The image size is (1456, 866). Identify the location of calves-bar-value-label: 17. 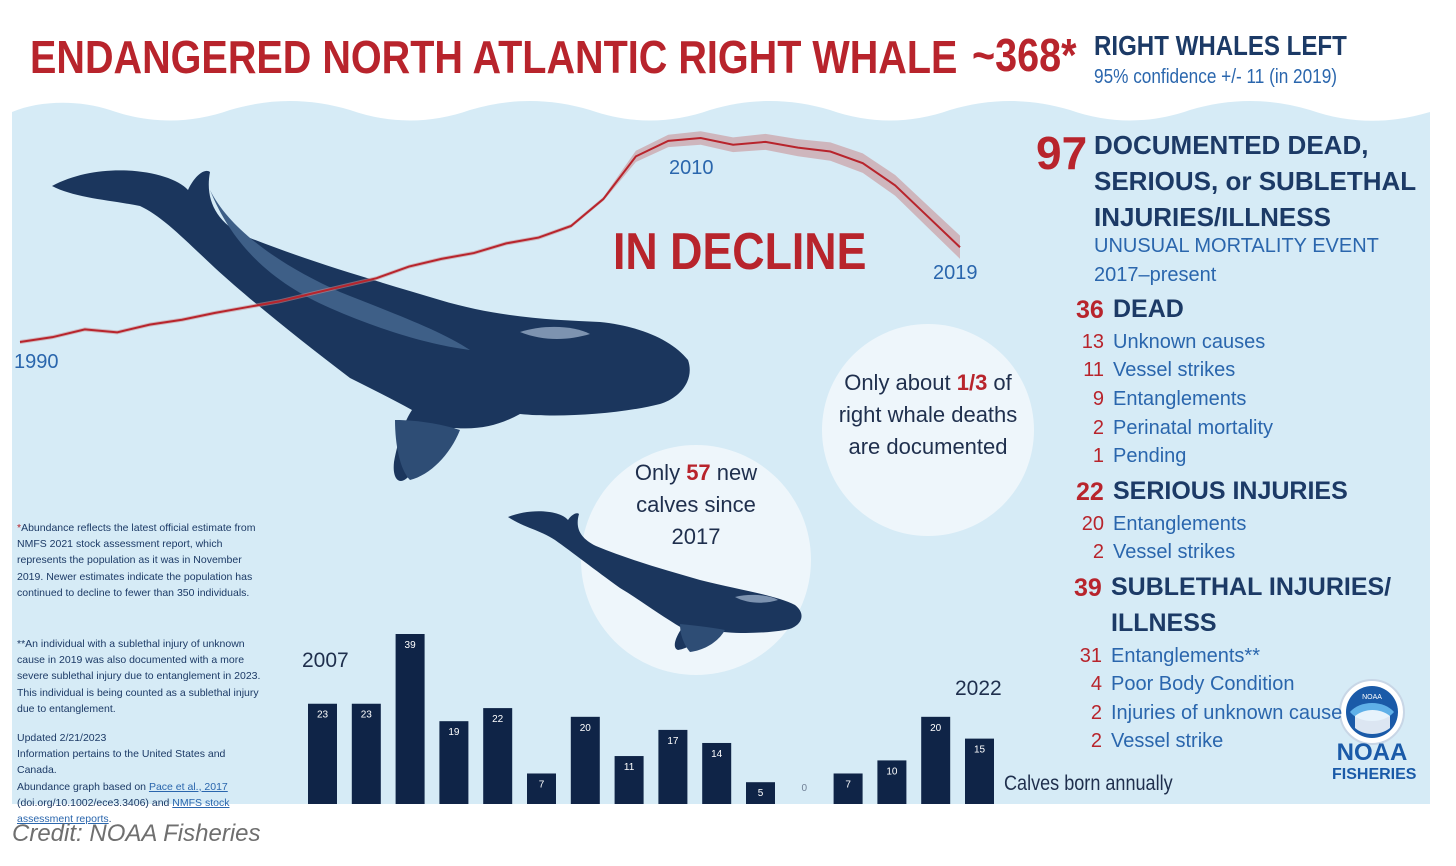
(673, 741).